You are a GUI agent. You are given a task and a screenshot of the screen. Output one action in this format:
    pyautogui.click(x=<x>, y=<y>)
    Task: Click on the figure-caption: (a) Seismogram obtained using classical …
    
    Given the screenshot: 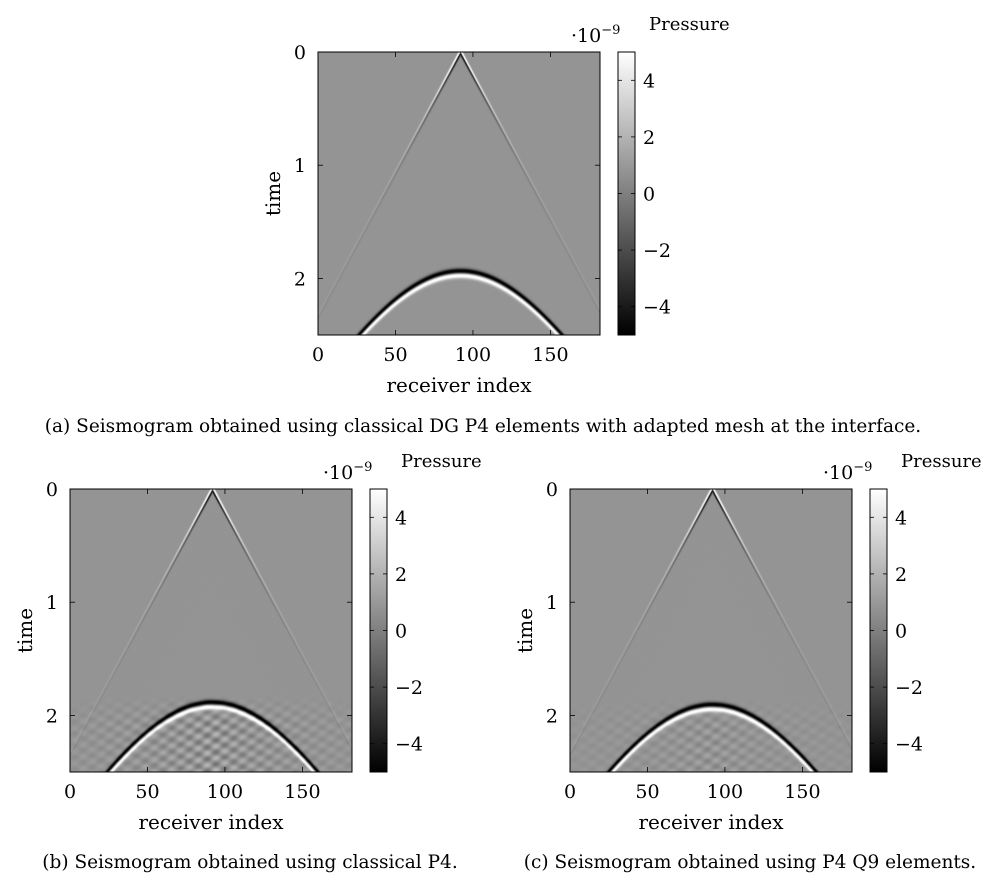 What is the action you would take?
    pyautogui.click(x=483, y=426)
    